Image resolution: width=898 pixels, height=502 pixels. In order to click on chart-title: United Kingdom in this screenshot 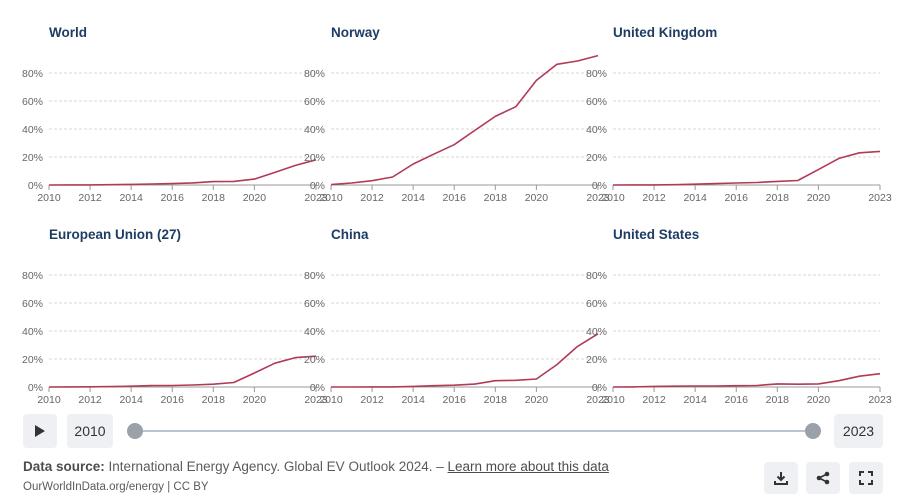, I will do `click(665, 32)`.